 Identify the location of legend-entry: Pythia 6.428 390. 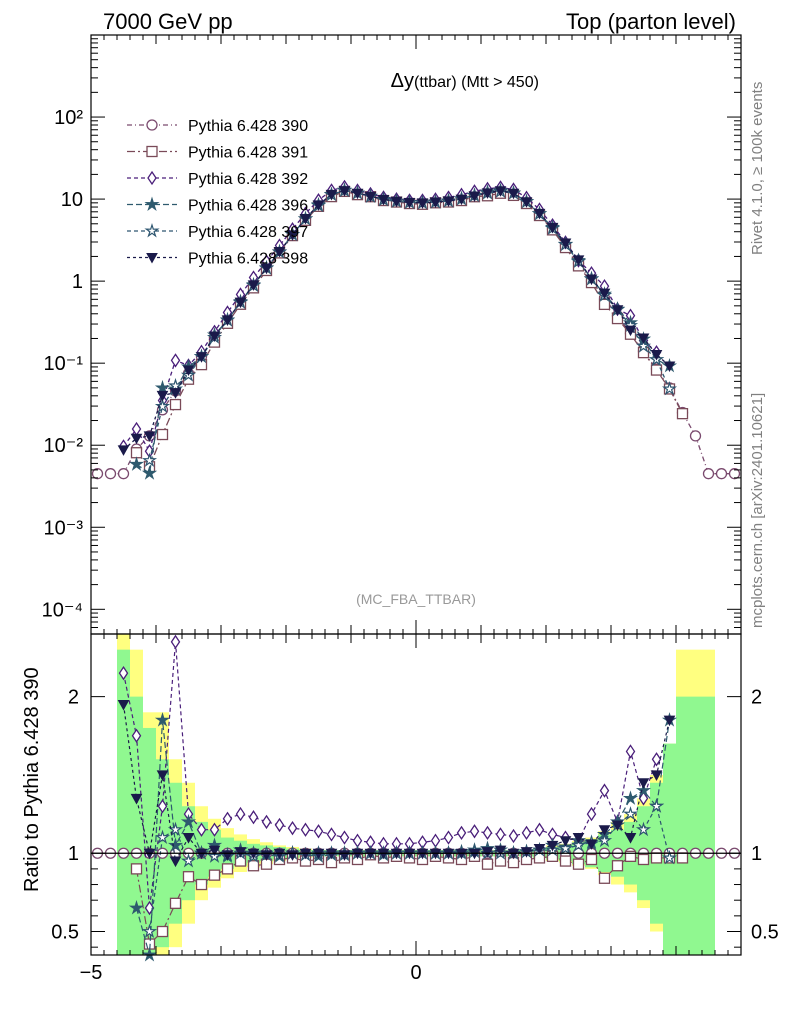
(217, 126).